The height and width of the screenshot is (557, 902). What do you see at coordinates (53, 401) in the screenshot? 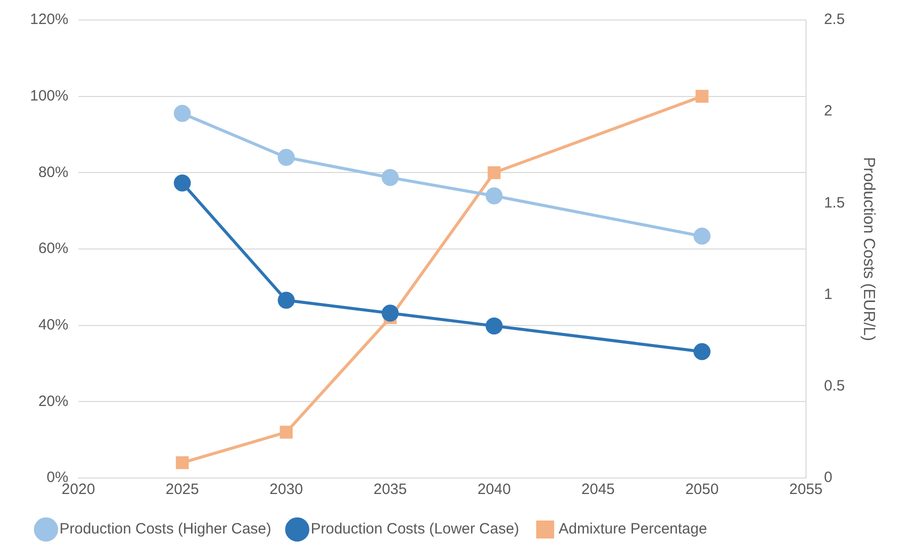
I see `y-tick-label: 20%` at bounding box center [53, 401].